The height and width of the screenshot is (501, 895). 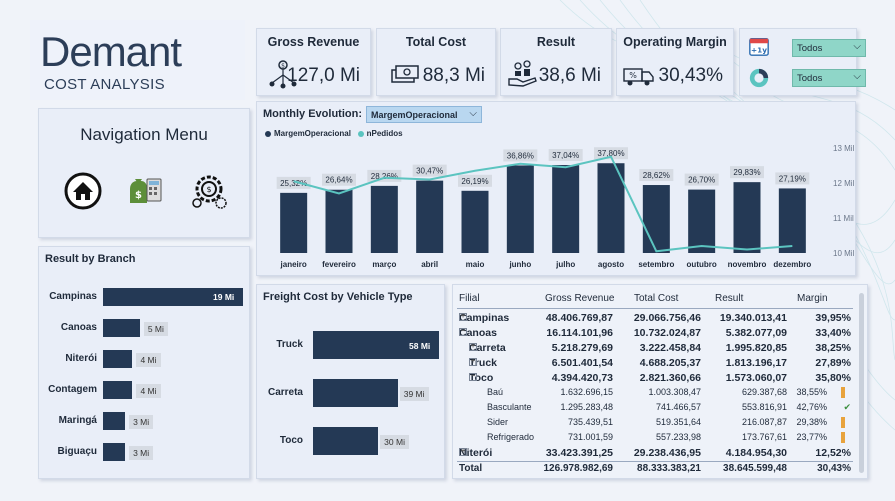 I want to click on row-label: Basculante, so click(x=509, y=407).